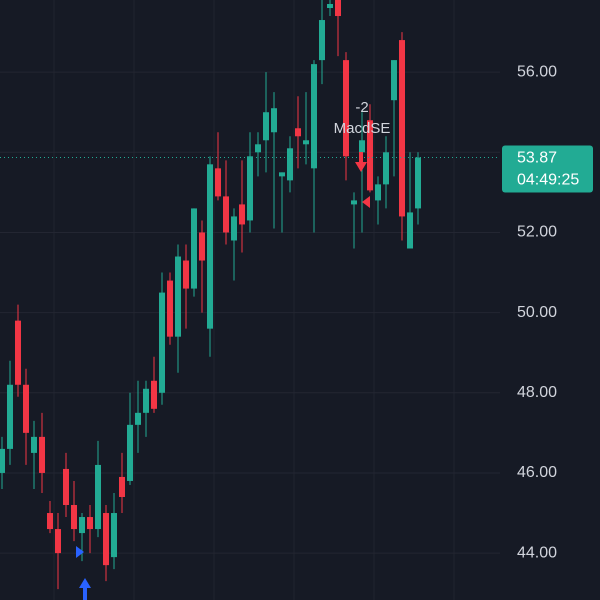 The image size is (600, 600). What do you see at coordinates (362, 128) in the screenshot?
I see `annotation: MacdSE` at bounding box center [362, 128].